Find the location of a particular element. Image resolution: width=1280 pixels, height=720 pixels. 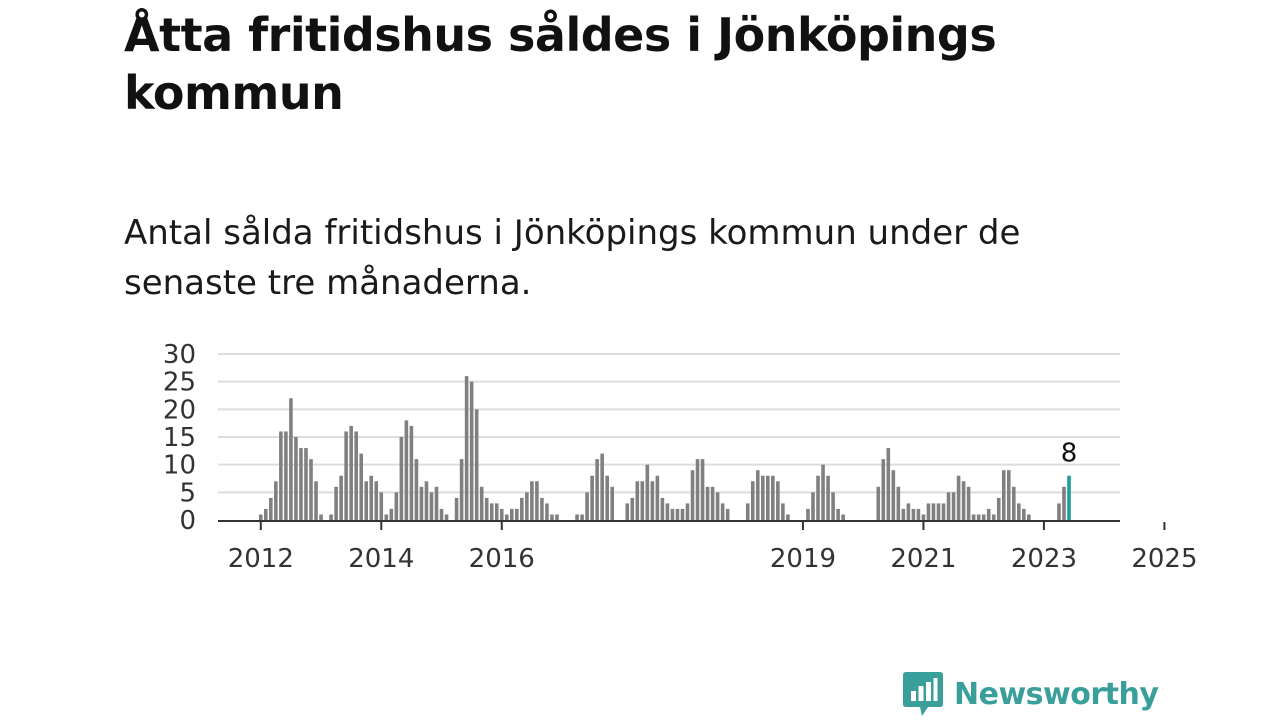

brand-name: Newsworthy is located at coordinates (1056, 694).